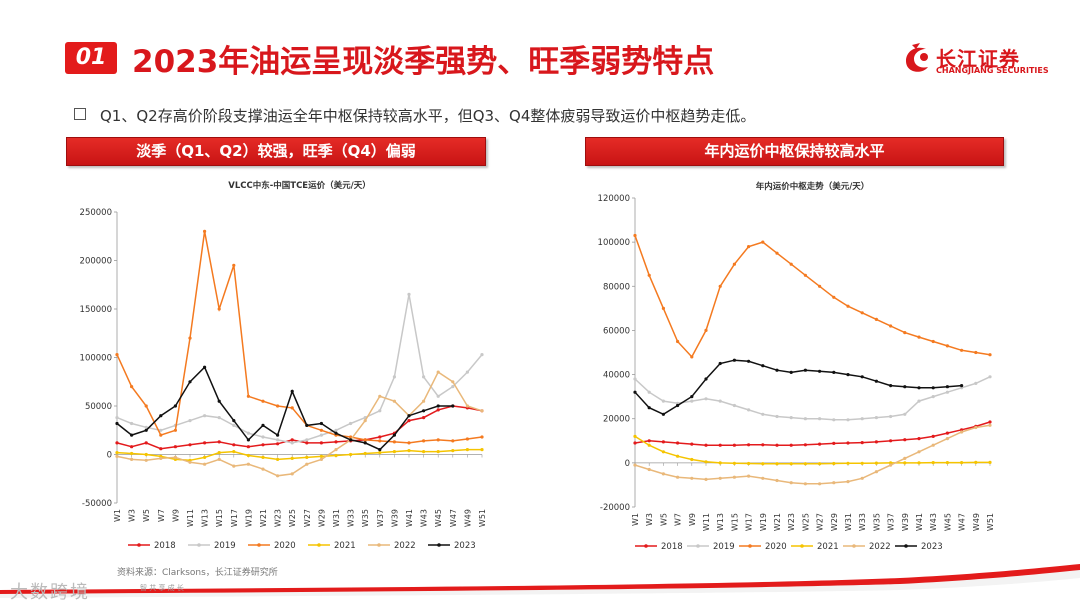 The image size is (1080, 608). I want to click on y-tick-label: 20000, so click(616, 420).